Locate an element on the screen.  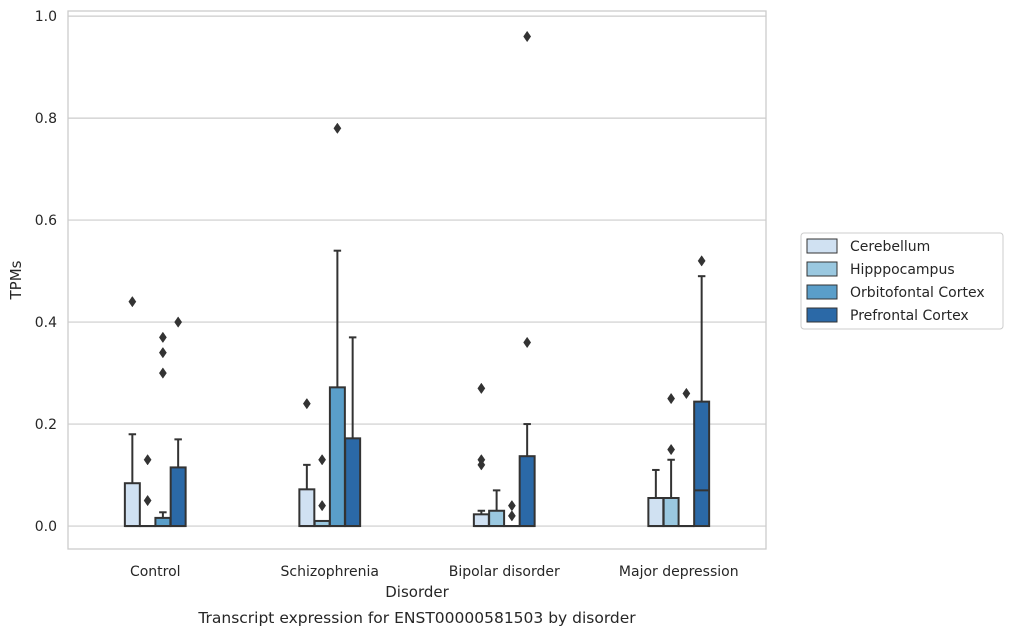
y-tick-labels: 0.0 0.2 0.4 0.6 0.8 1.0 is located at coordinates (46, 272).